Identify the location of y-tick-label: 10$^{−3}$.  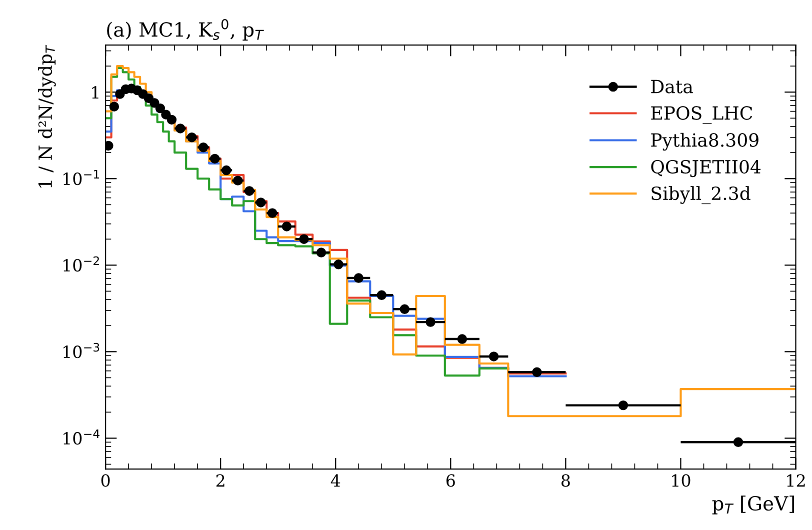
(82, 350).